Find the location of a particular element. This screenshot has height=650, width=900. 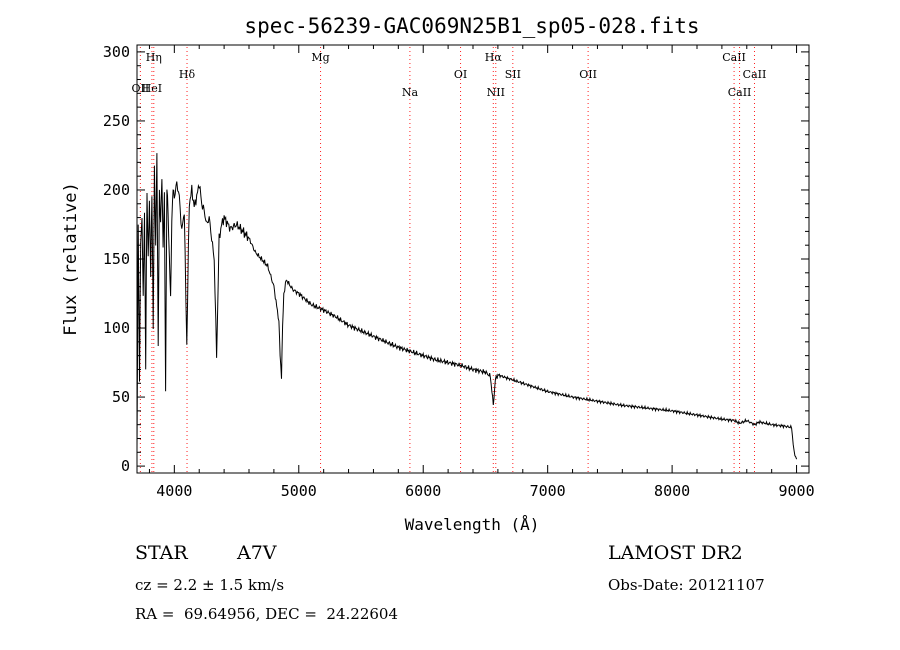

y-tick-label: 250 is located at coordinates (116, 121).